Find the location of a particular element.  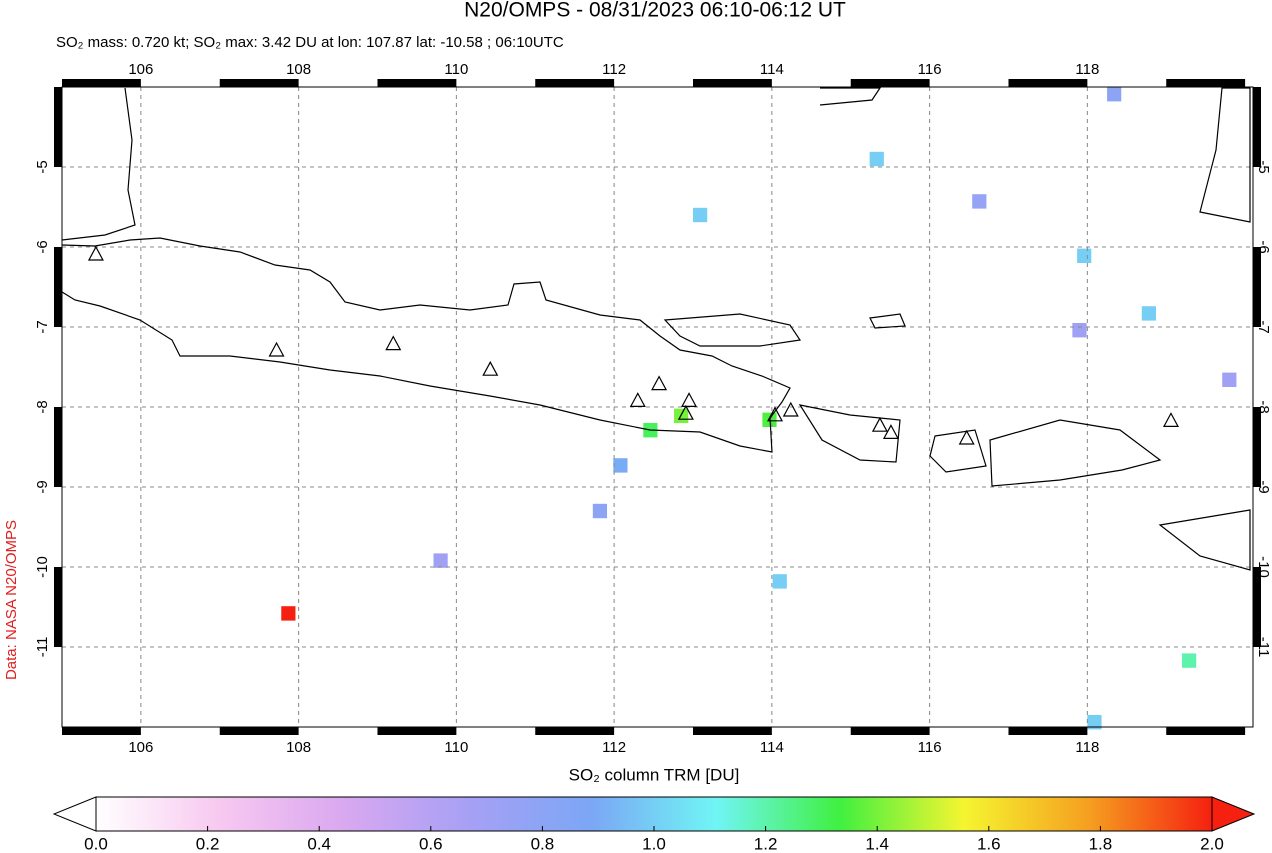

colorbar-tick-label: 1.0 is located at coordinates (654, 843).